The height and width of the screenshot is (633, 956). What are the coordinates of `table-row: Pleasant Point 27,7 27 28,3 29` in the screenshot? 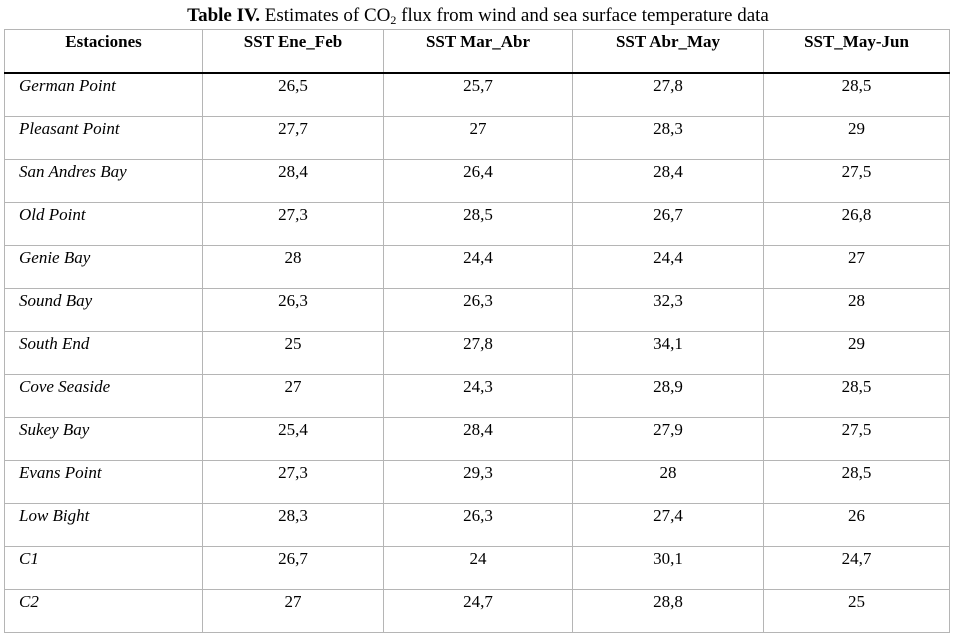 It's located at (477, 138).